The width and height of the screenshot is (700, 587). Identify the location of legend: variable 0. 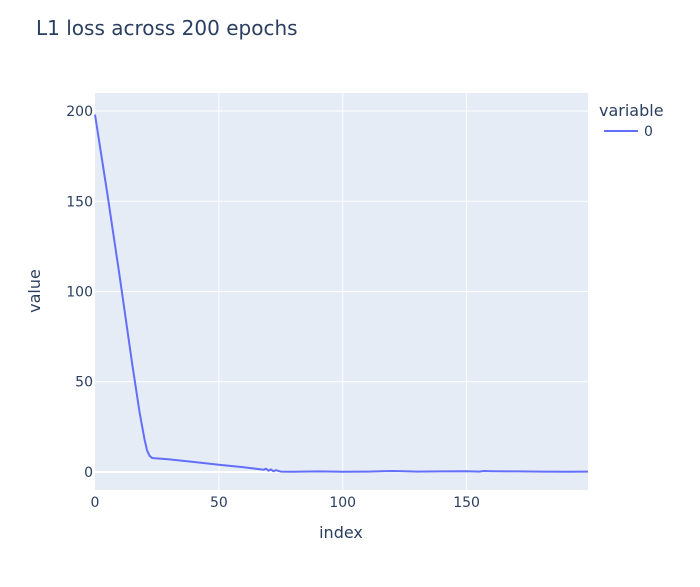
(631, 120).